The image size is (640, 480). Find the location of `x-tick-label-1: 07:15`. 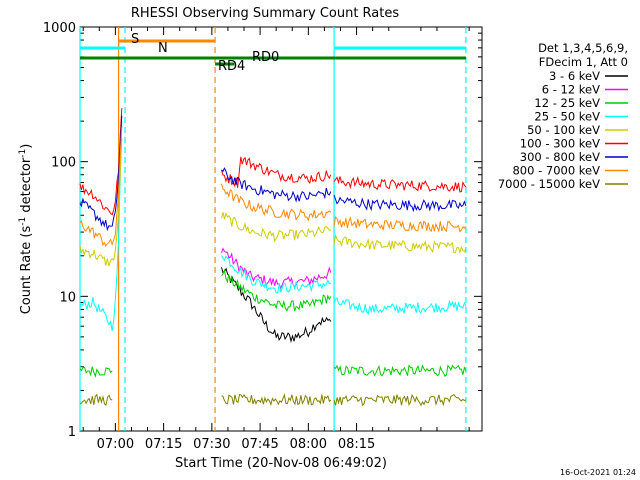

x-tick-label-1: 07:15 is located at coordinates (163, 444).